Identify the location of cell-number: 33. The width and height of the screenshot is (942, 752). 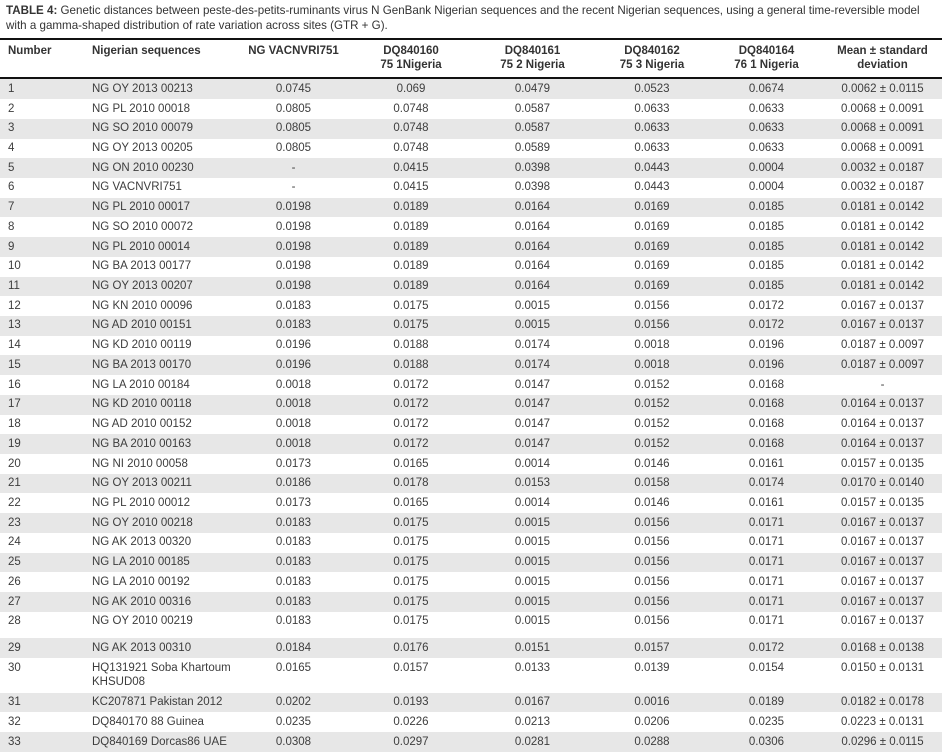
(14, 741).